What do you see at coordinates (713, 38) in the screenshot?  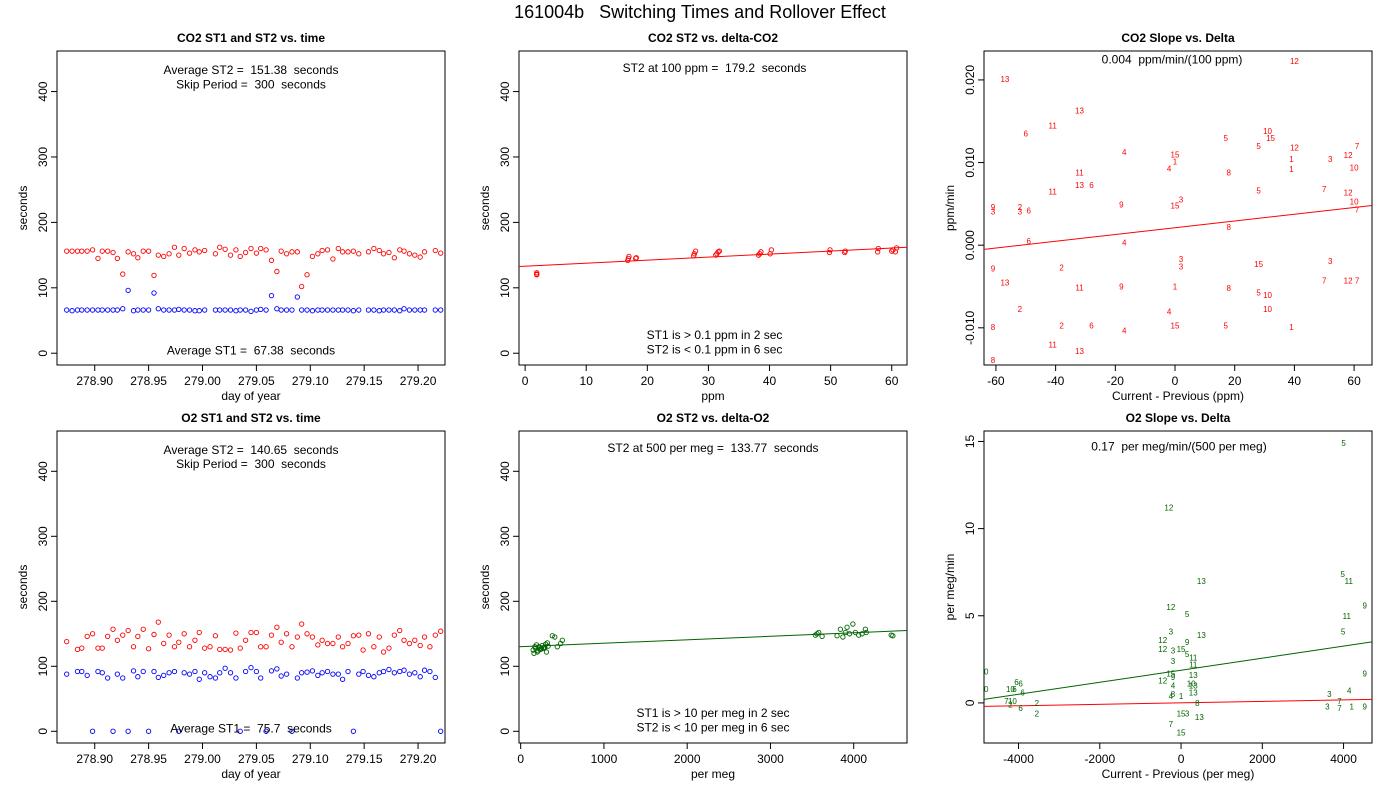 I see `panel-title: CO2 ST2 vs. delta-CO2` at bounding box center [713, 38].